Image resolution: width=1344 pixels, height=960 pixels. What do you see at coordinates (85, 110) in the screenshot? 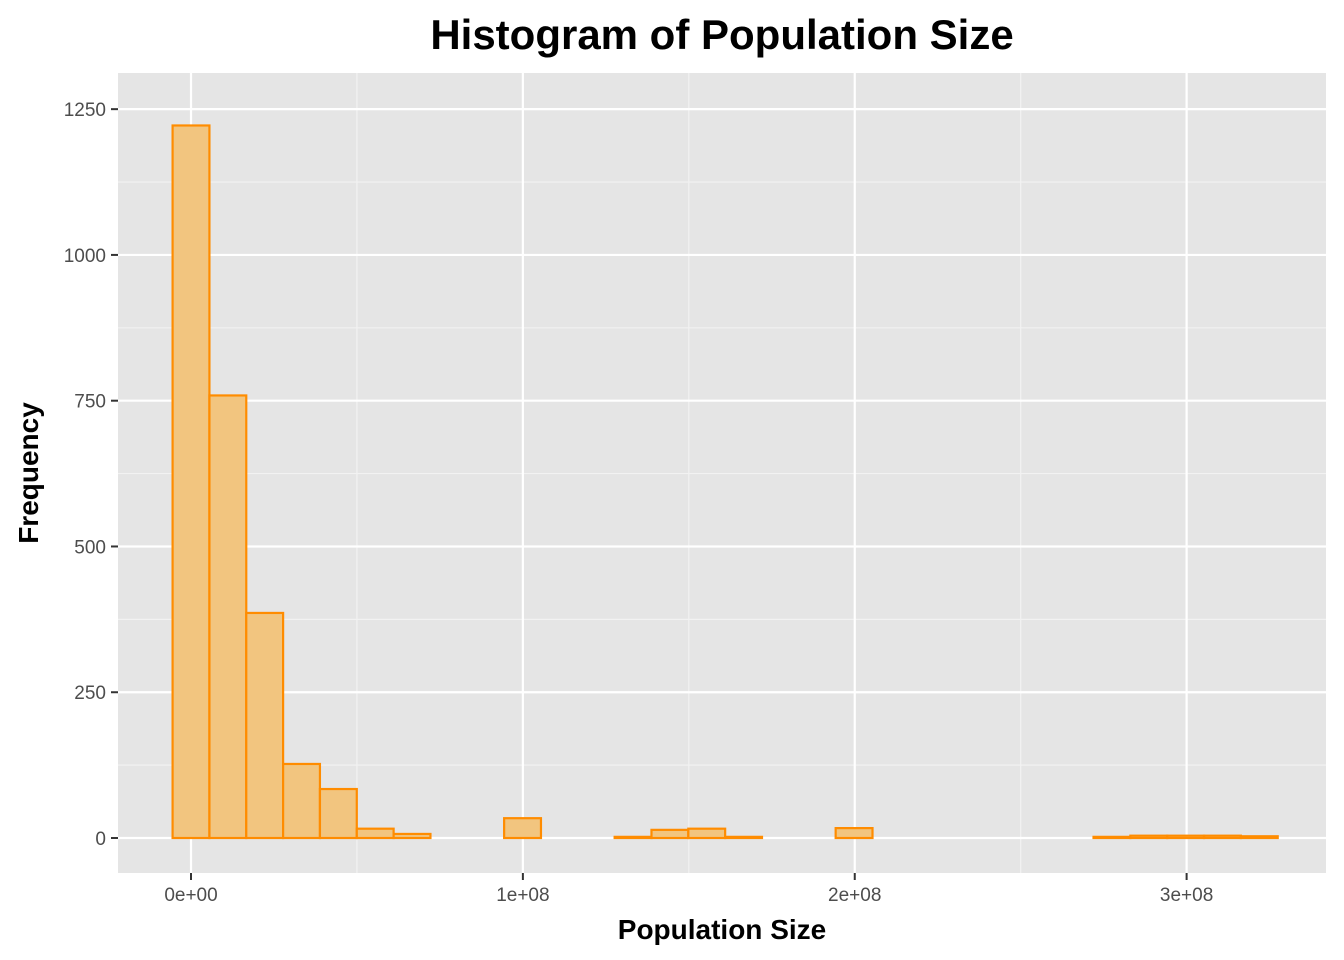
I see `y-tick-label: 1250` at bounding box center [85, 110].